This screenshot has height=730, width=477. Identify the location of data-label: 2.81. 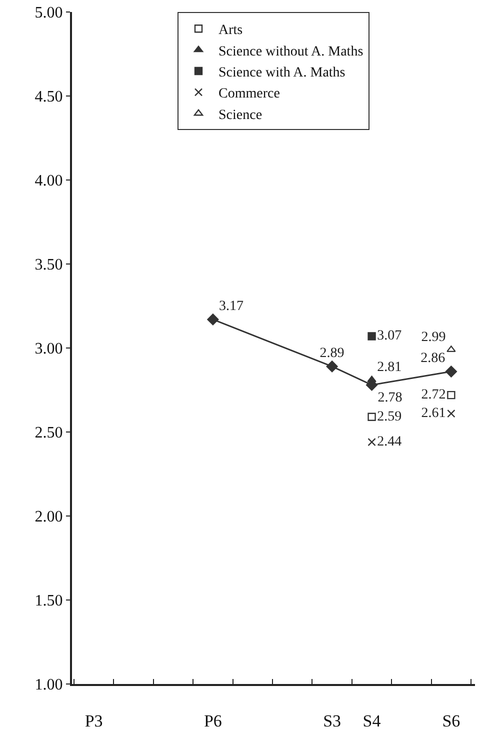
(389, 368).